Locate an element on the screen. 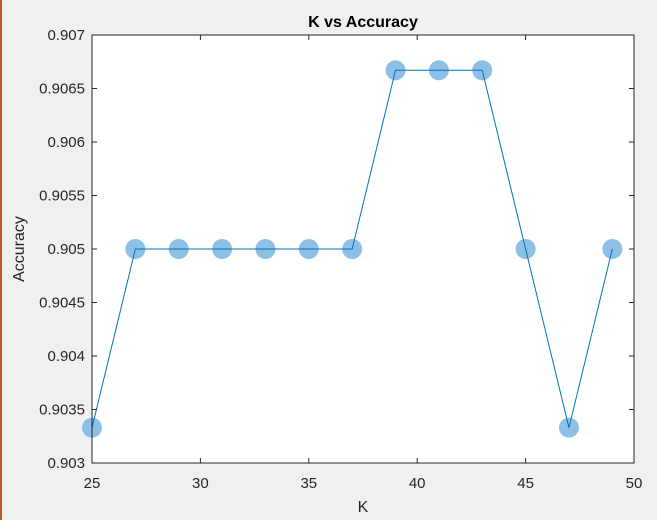  x-tick-label: 25 is located at coordinates (92, 483).